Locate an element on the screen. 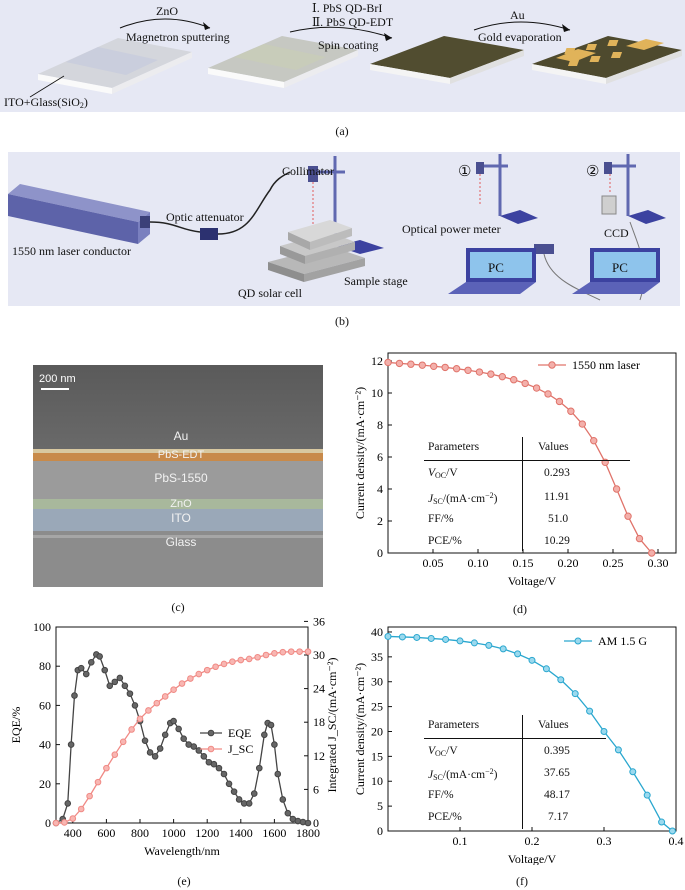 The width and height of the screenshot is (685, 890). x-tick-label: 600 is located at coordinates (106, 833).